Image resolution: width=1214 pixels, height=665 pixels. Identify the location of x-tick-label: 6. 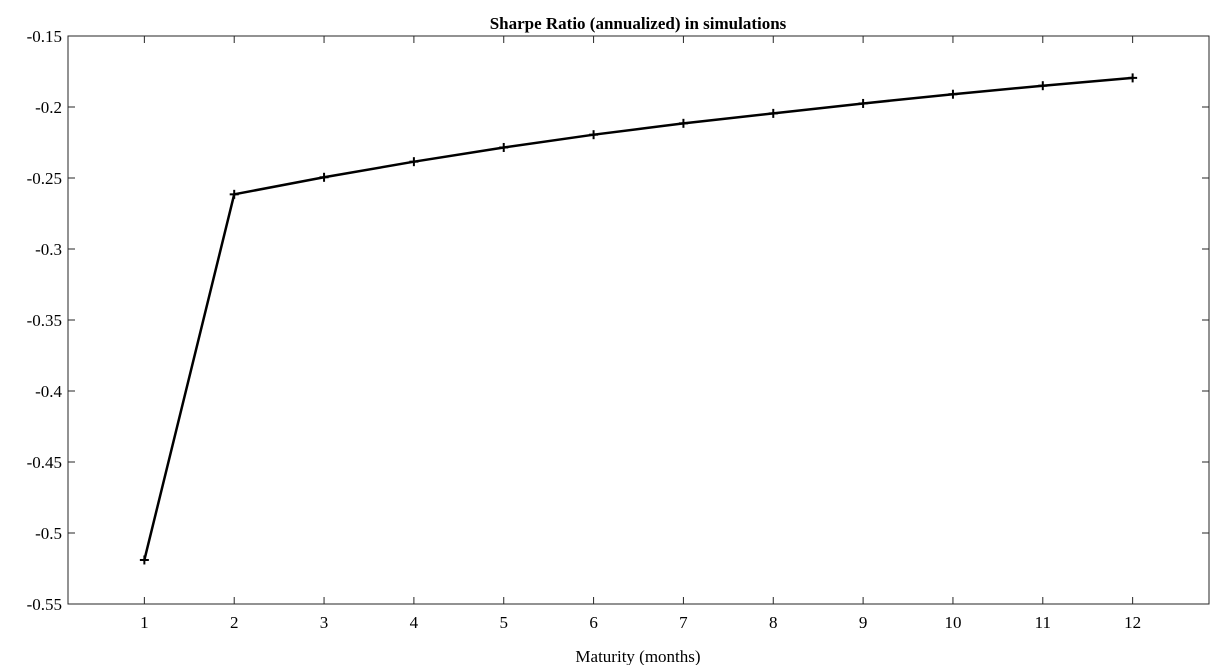
(593, 622).